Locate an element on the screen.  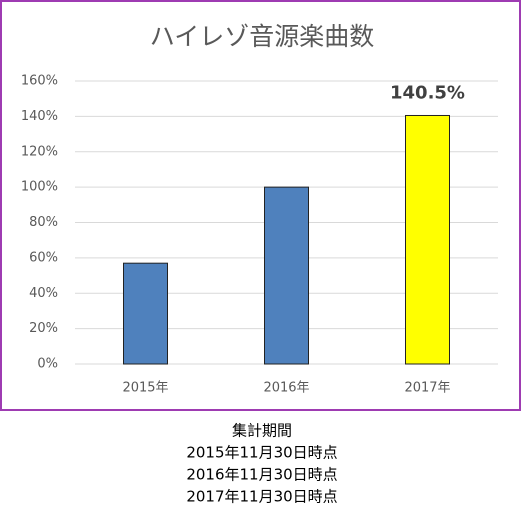
value-label: 140.5% is located at coordinates (427, 92).